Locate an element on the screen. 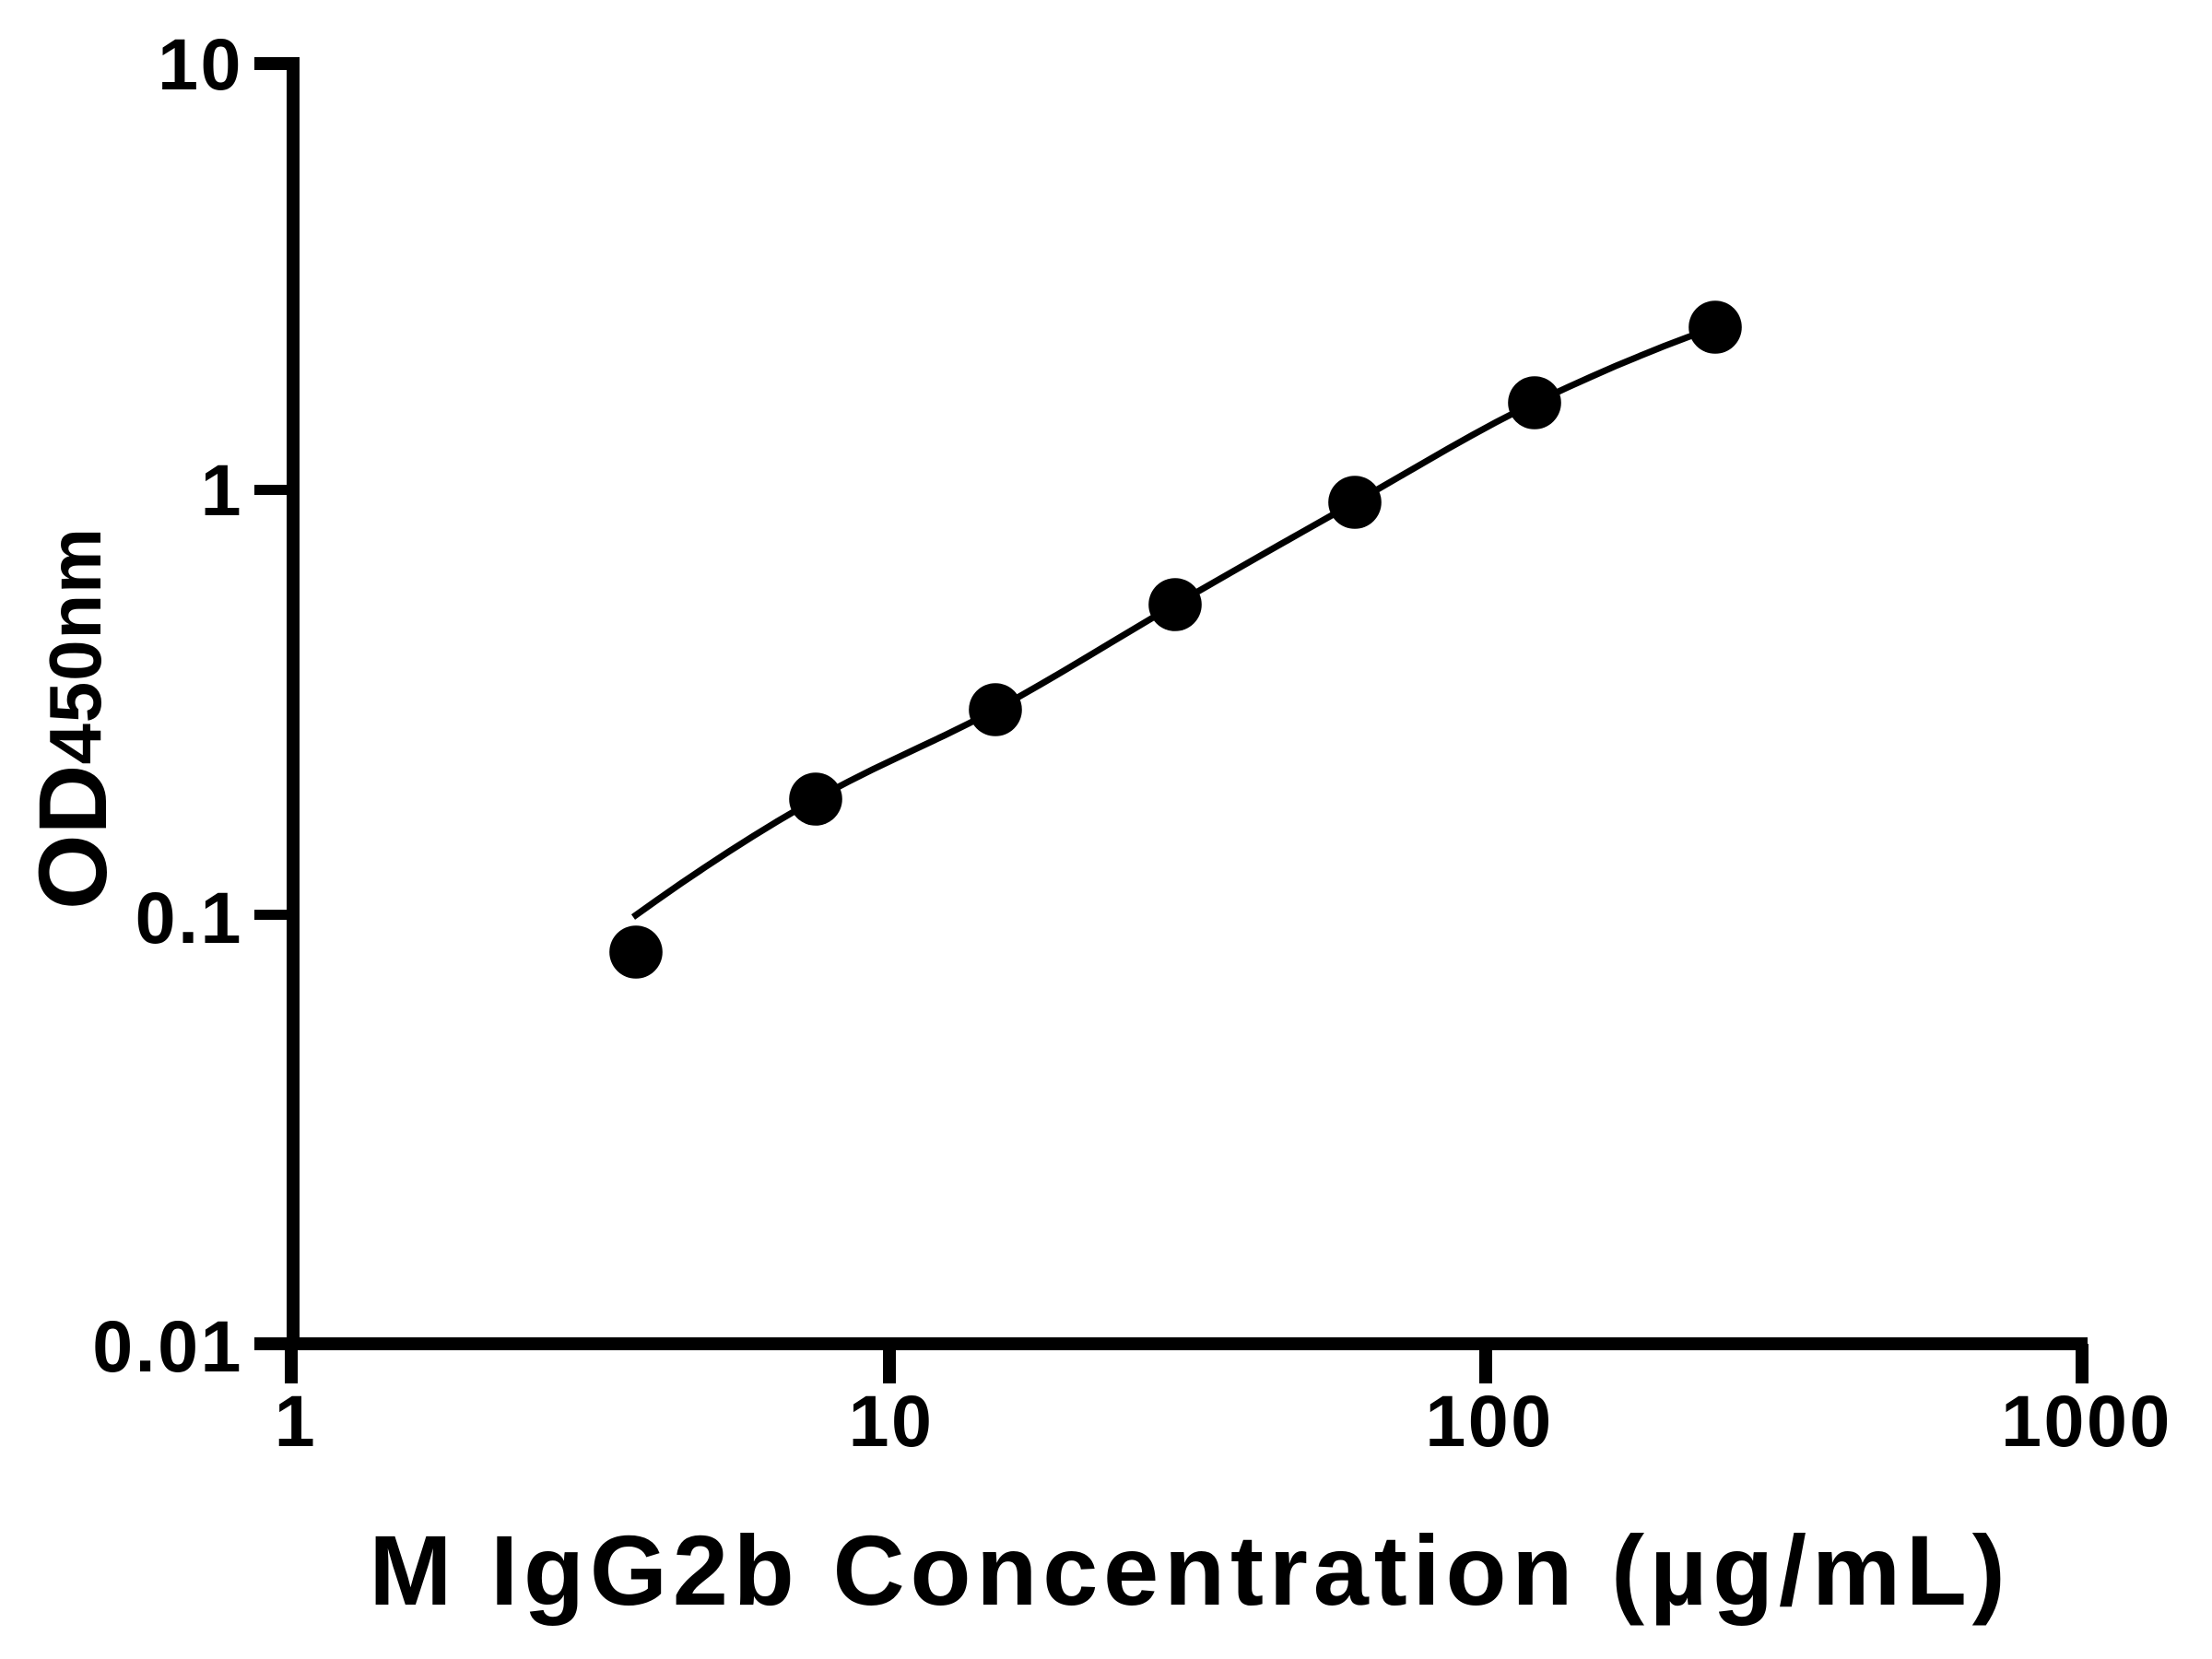  svg-text: 0.01 is located at coordinates (167, 1346).